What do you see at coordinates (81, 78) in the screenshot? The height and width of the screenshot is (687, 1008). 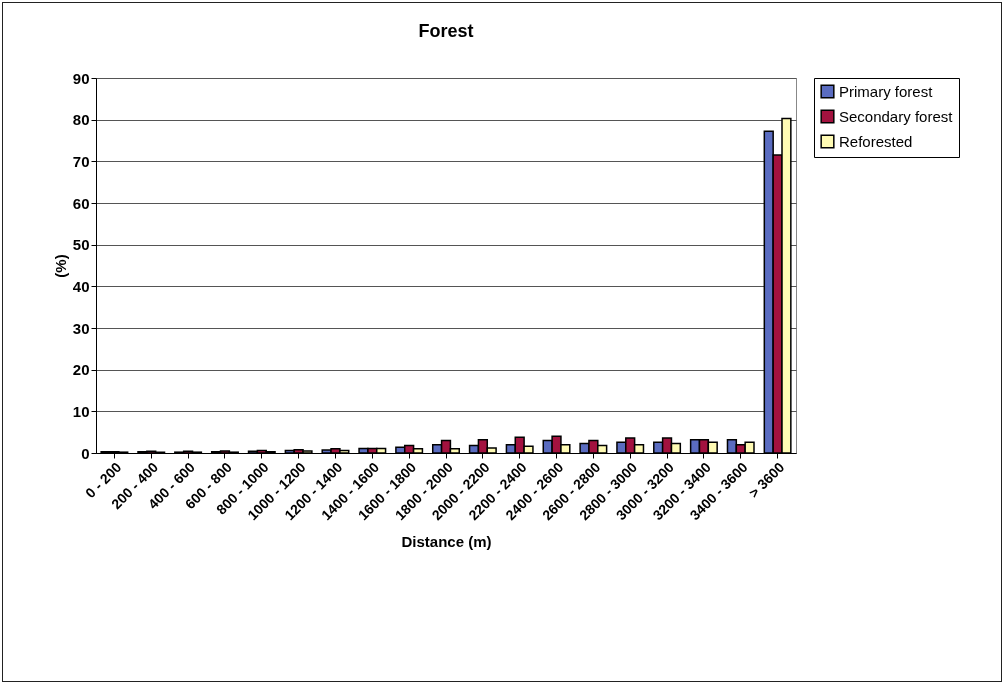 I see `y-tick-label: 90` at bounding box center [81, 78].